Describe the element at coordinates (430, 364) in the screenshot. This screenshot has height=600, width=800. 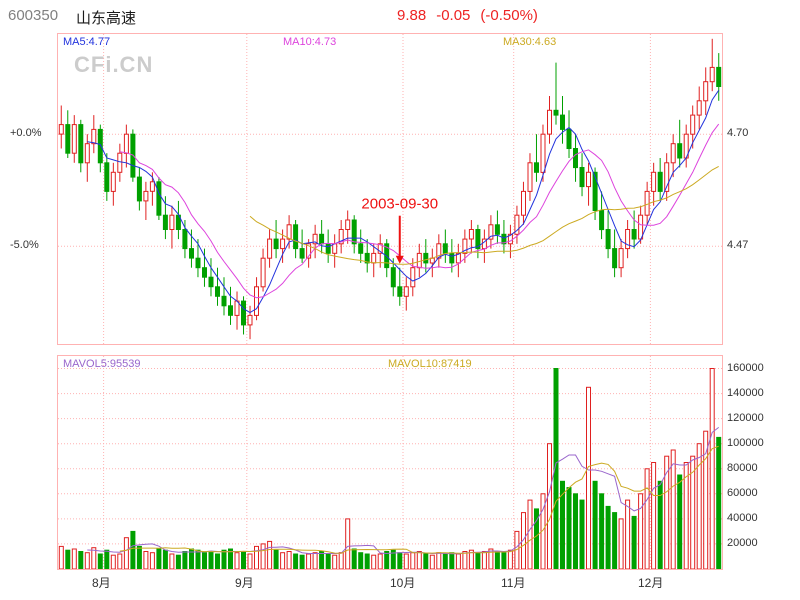
I see `mavol10-label: MAVOL10:87419` at that location.